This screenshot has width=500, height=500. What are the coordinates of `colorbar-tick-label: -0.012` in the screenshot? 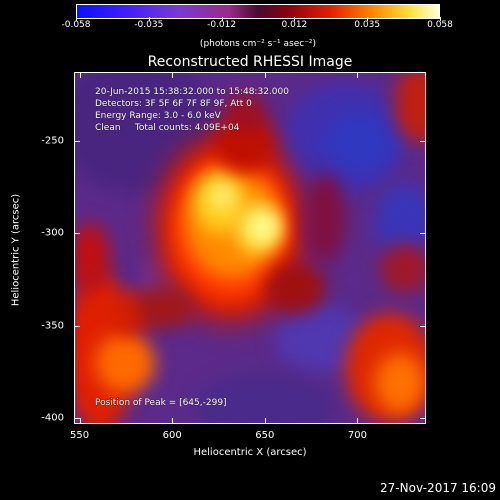 It's located at (222, 25).